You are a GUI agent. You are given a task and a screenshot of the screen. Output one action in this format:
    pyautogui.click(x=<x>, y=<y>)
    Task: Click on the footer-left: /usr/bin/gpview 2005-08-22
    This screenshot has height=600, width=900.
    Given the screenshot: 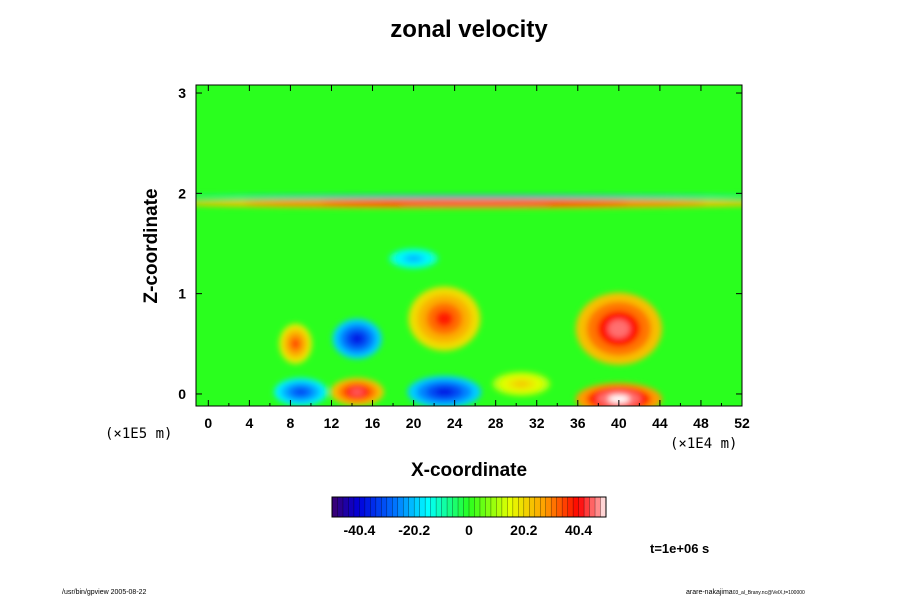 What is the action you would take?
    pyautogui.click(x=104, y=592)
    